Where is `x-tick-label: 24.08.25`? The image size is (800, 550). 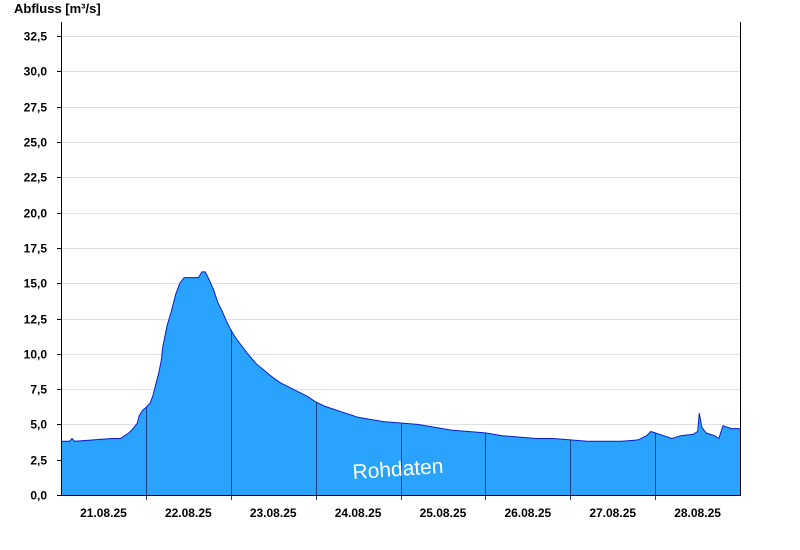 x-tick-label: 24.08.25 is located at coordinates (358, 513).